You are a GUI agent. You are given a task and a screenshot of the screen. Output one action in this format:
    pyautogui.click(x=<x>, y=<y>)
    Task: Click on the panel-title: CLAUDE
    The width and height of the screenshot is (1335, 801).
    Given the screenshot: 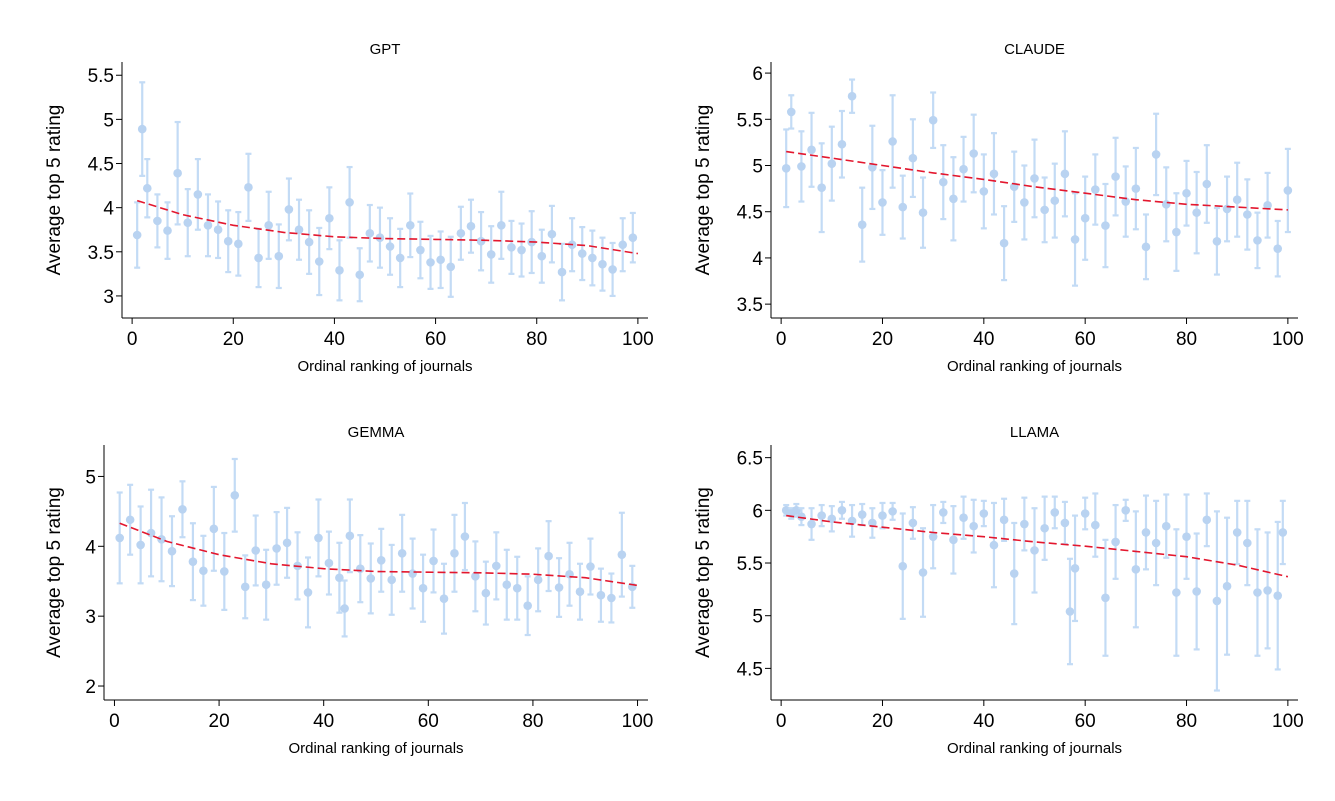 What is the action you would take?
    pyautogui.click(x=1034, y=49)
    